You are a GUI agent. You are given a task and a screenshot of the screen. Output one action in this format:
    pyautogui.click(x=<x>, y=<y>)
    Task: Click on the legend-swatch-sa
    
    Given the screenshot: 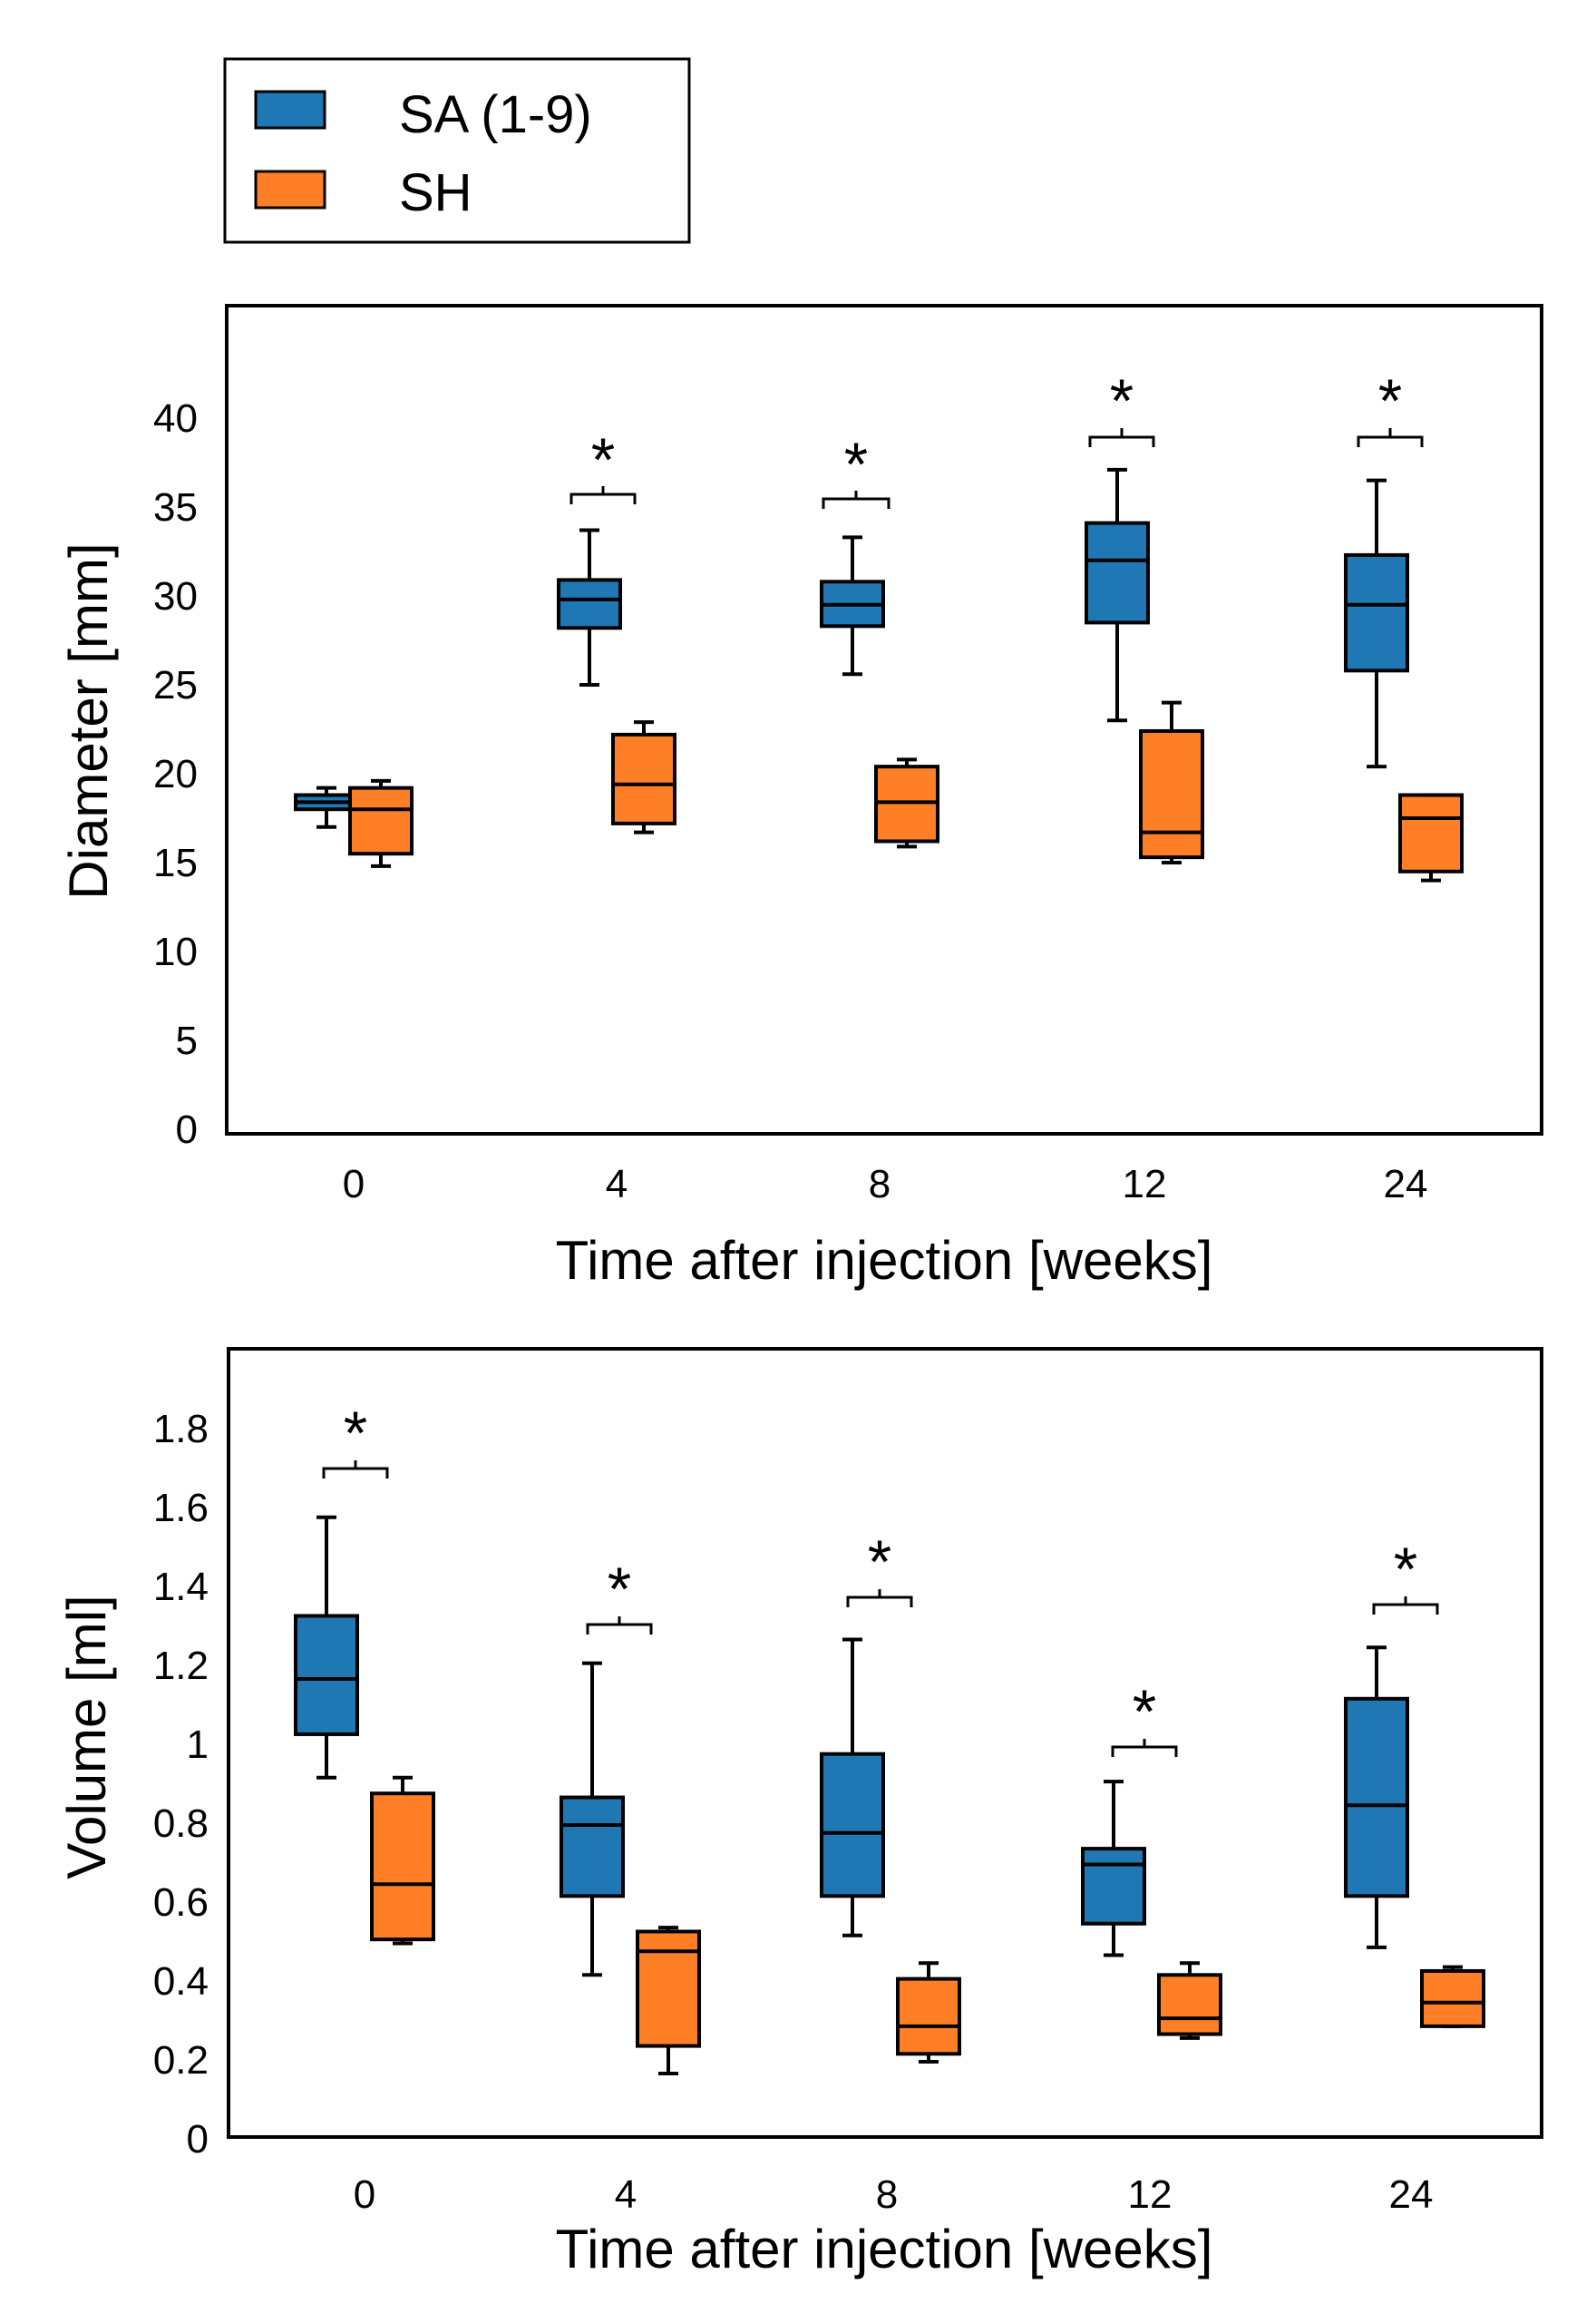 What is the action you would take?
    pyautogui.click(x=290, y=110)
    